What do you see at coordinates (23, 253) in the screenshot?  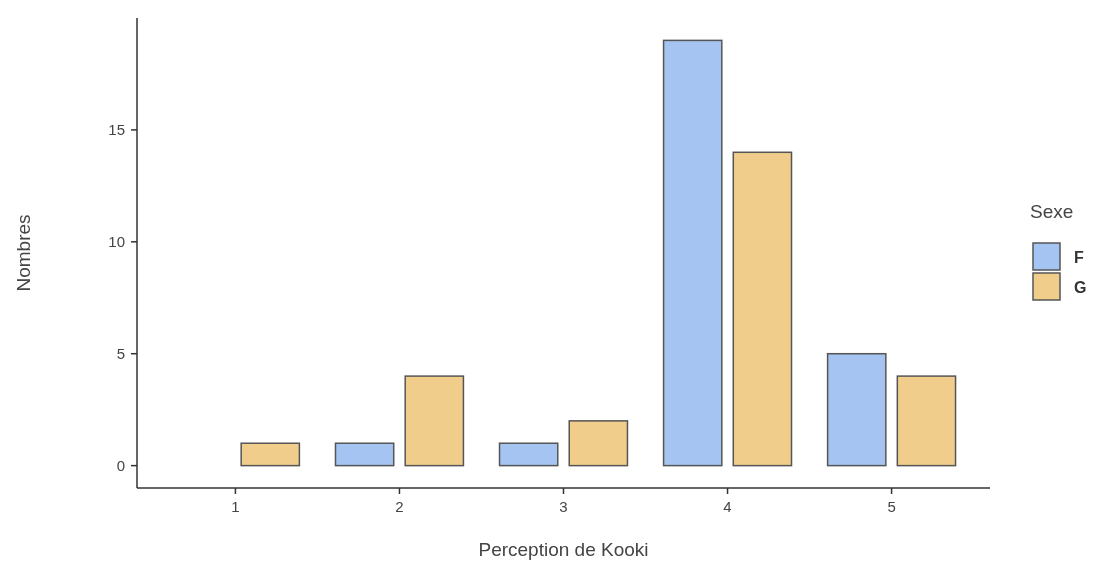 I see `y-axis-title: Nombres` at bounding box center [23, 253].